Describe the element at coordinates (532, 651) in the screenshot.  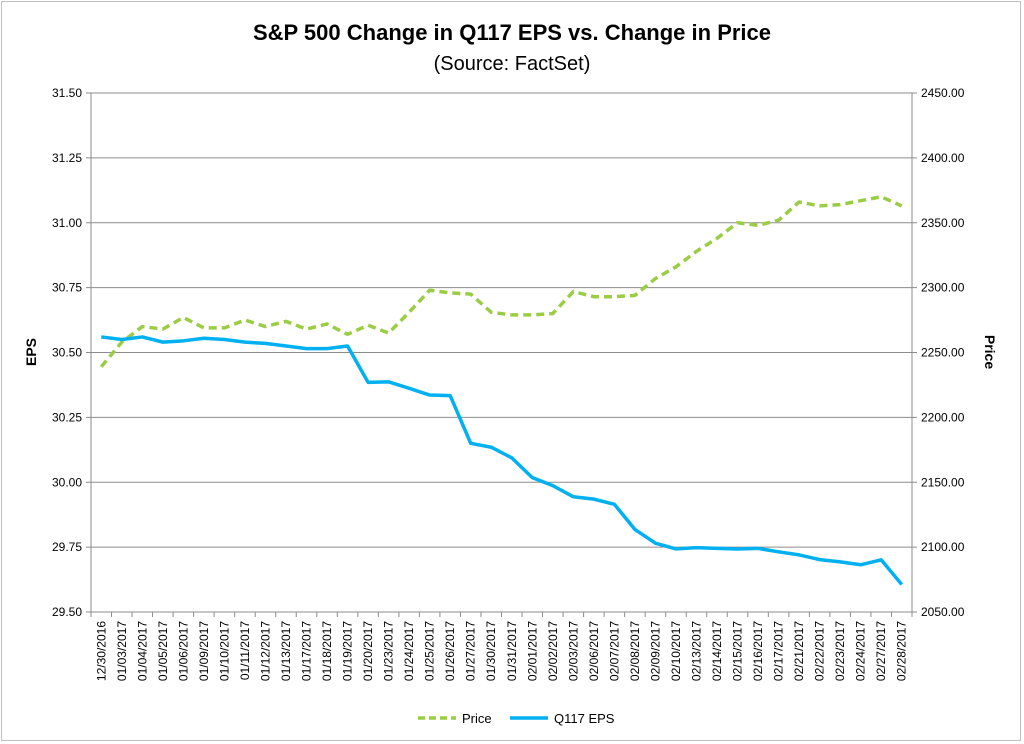
I see `x-tick-label: 02/01/2017` at that location.